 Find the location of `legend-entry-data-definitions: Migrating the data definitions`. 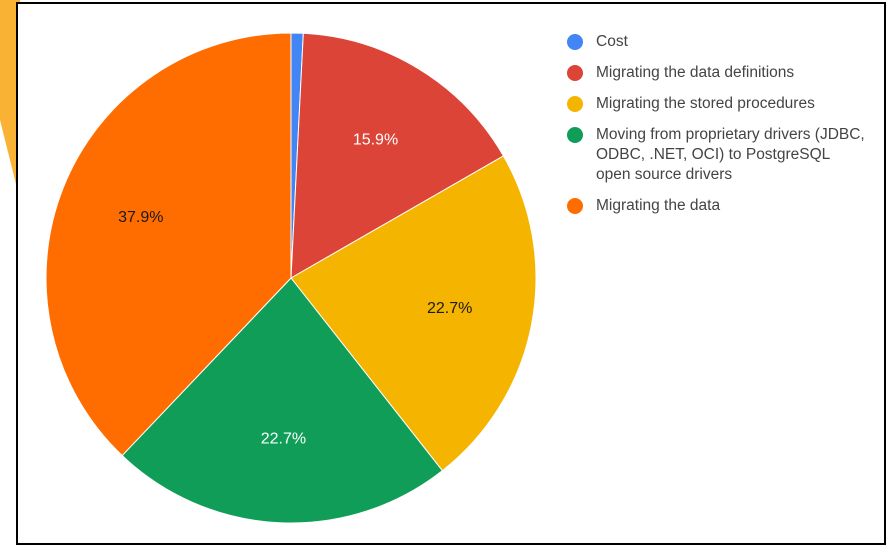

legend-entry-data-definitions: Migrating the data definitions is located at coordinates (727, 73).